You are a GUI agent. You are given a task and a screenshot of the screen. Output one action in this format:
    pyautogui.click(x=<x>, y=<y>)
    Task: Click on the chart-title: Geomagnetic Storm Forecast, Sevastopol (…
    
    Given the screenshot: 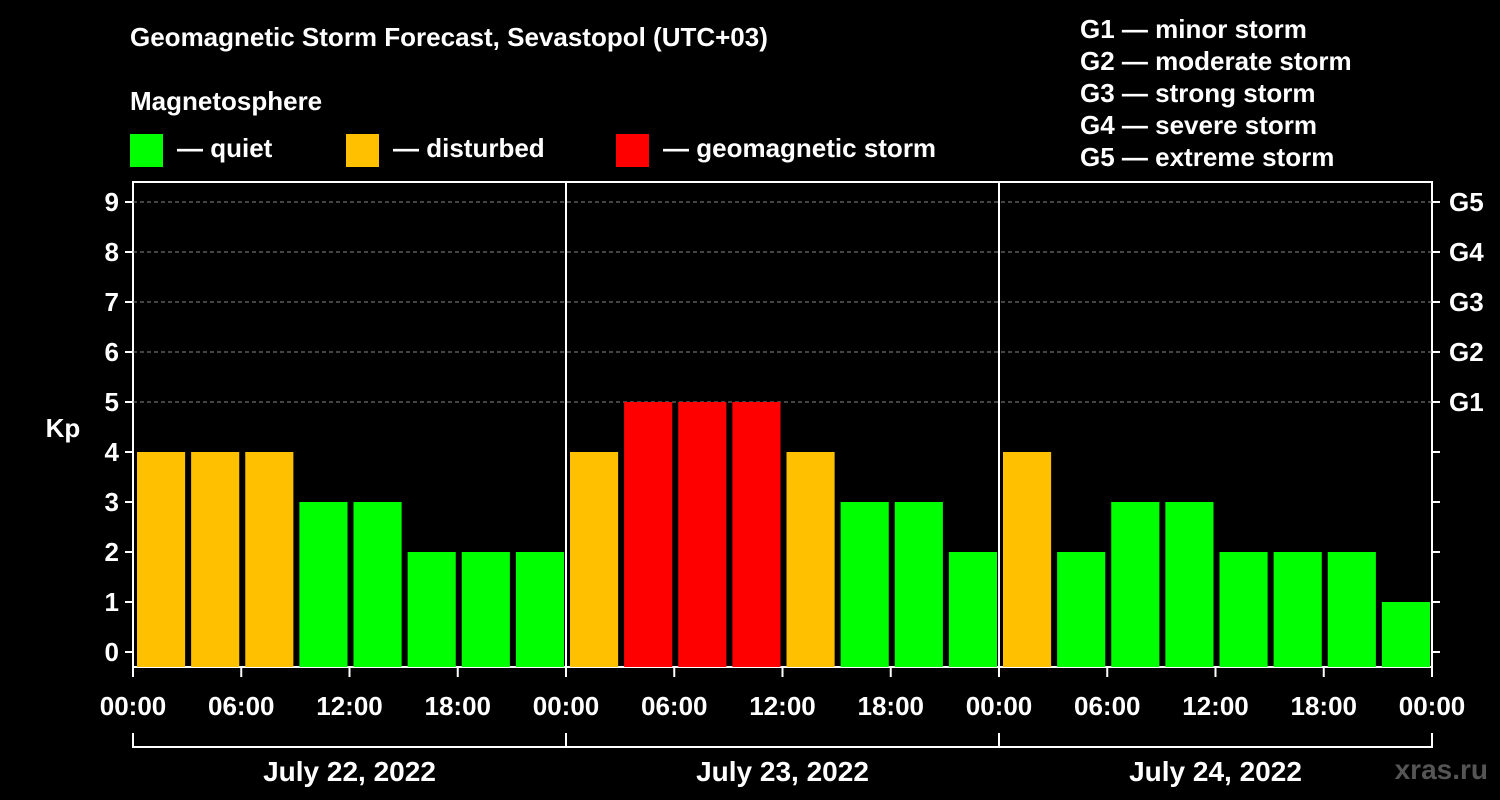 What is the action you would take?
    pyautogui.click(x=449, y=37)
    